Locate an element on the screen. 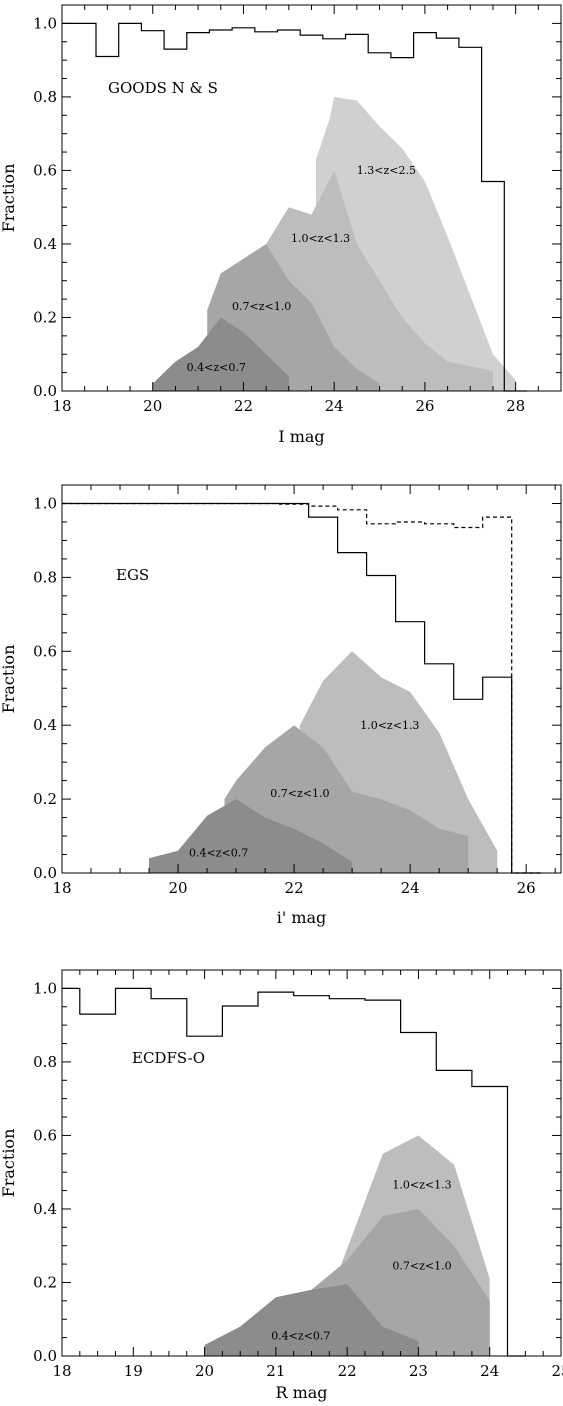  panel-egs-region-labels: 1.0<z<1.3 0.7<z<1.0 0.4<z<0.7 is located at coordinates (304, 789).